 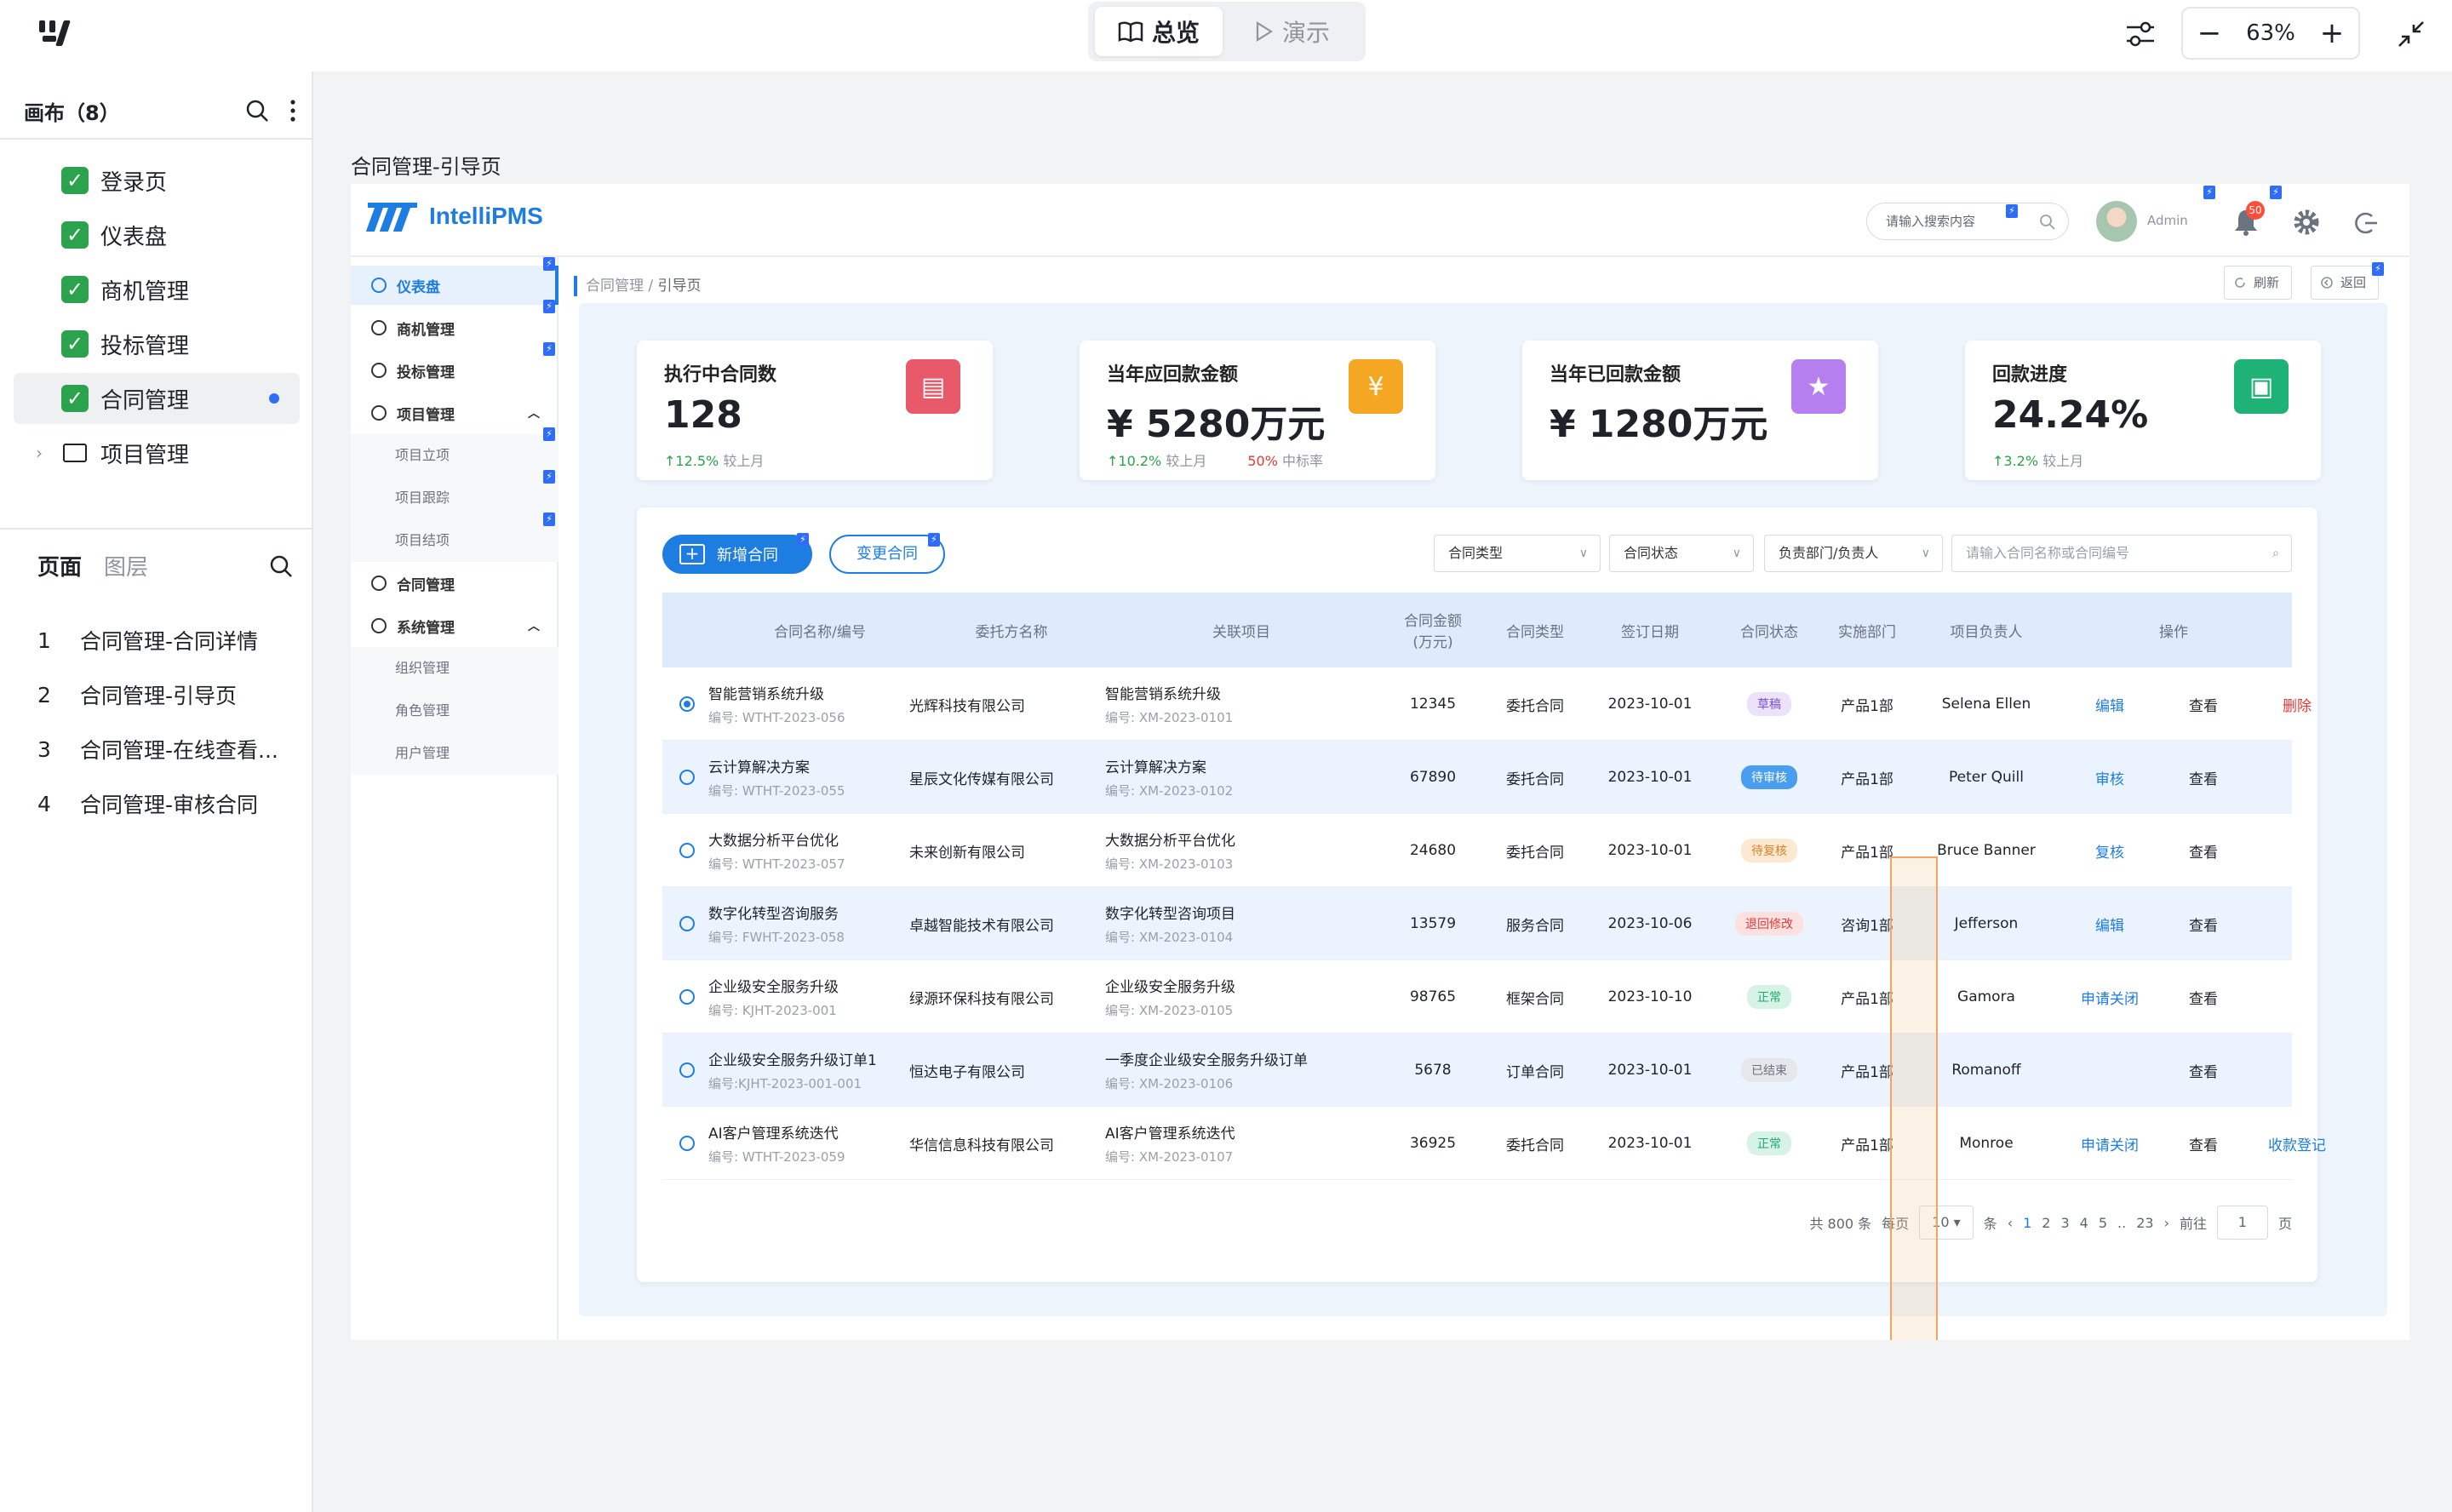 What do you see at coordinates (455, 370) in the screenshot?
I see `sidebar-item-bidding: 投标管理` at bounding box center [455, 370].